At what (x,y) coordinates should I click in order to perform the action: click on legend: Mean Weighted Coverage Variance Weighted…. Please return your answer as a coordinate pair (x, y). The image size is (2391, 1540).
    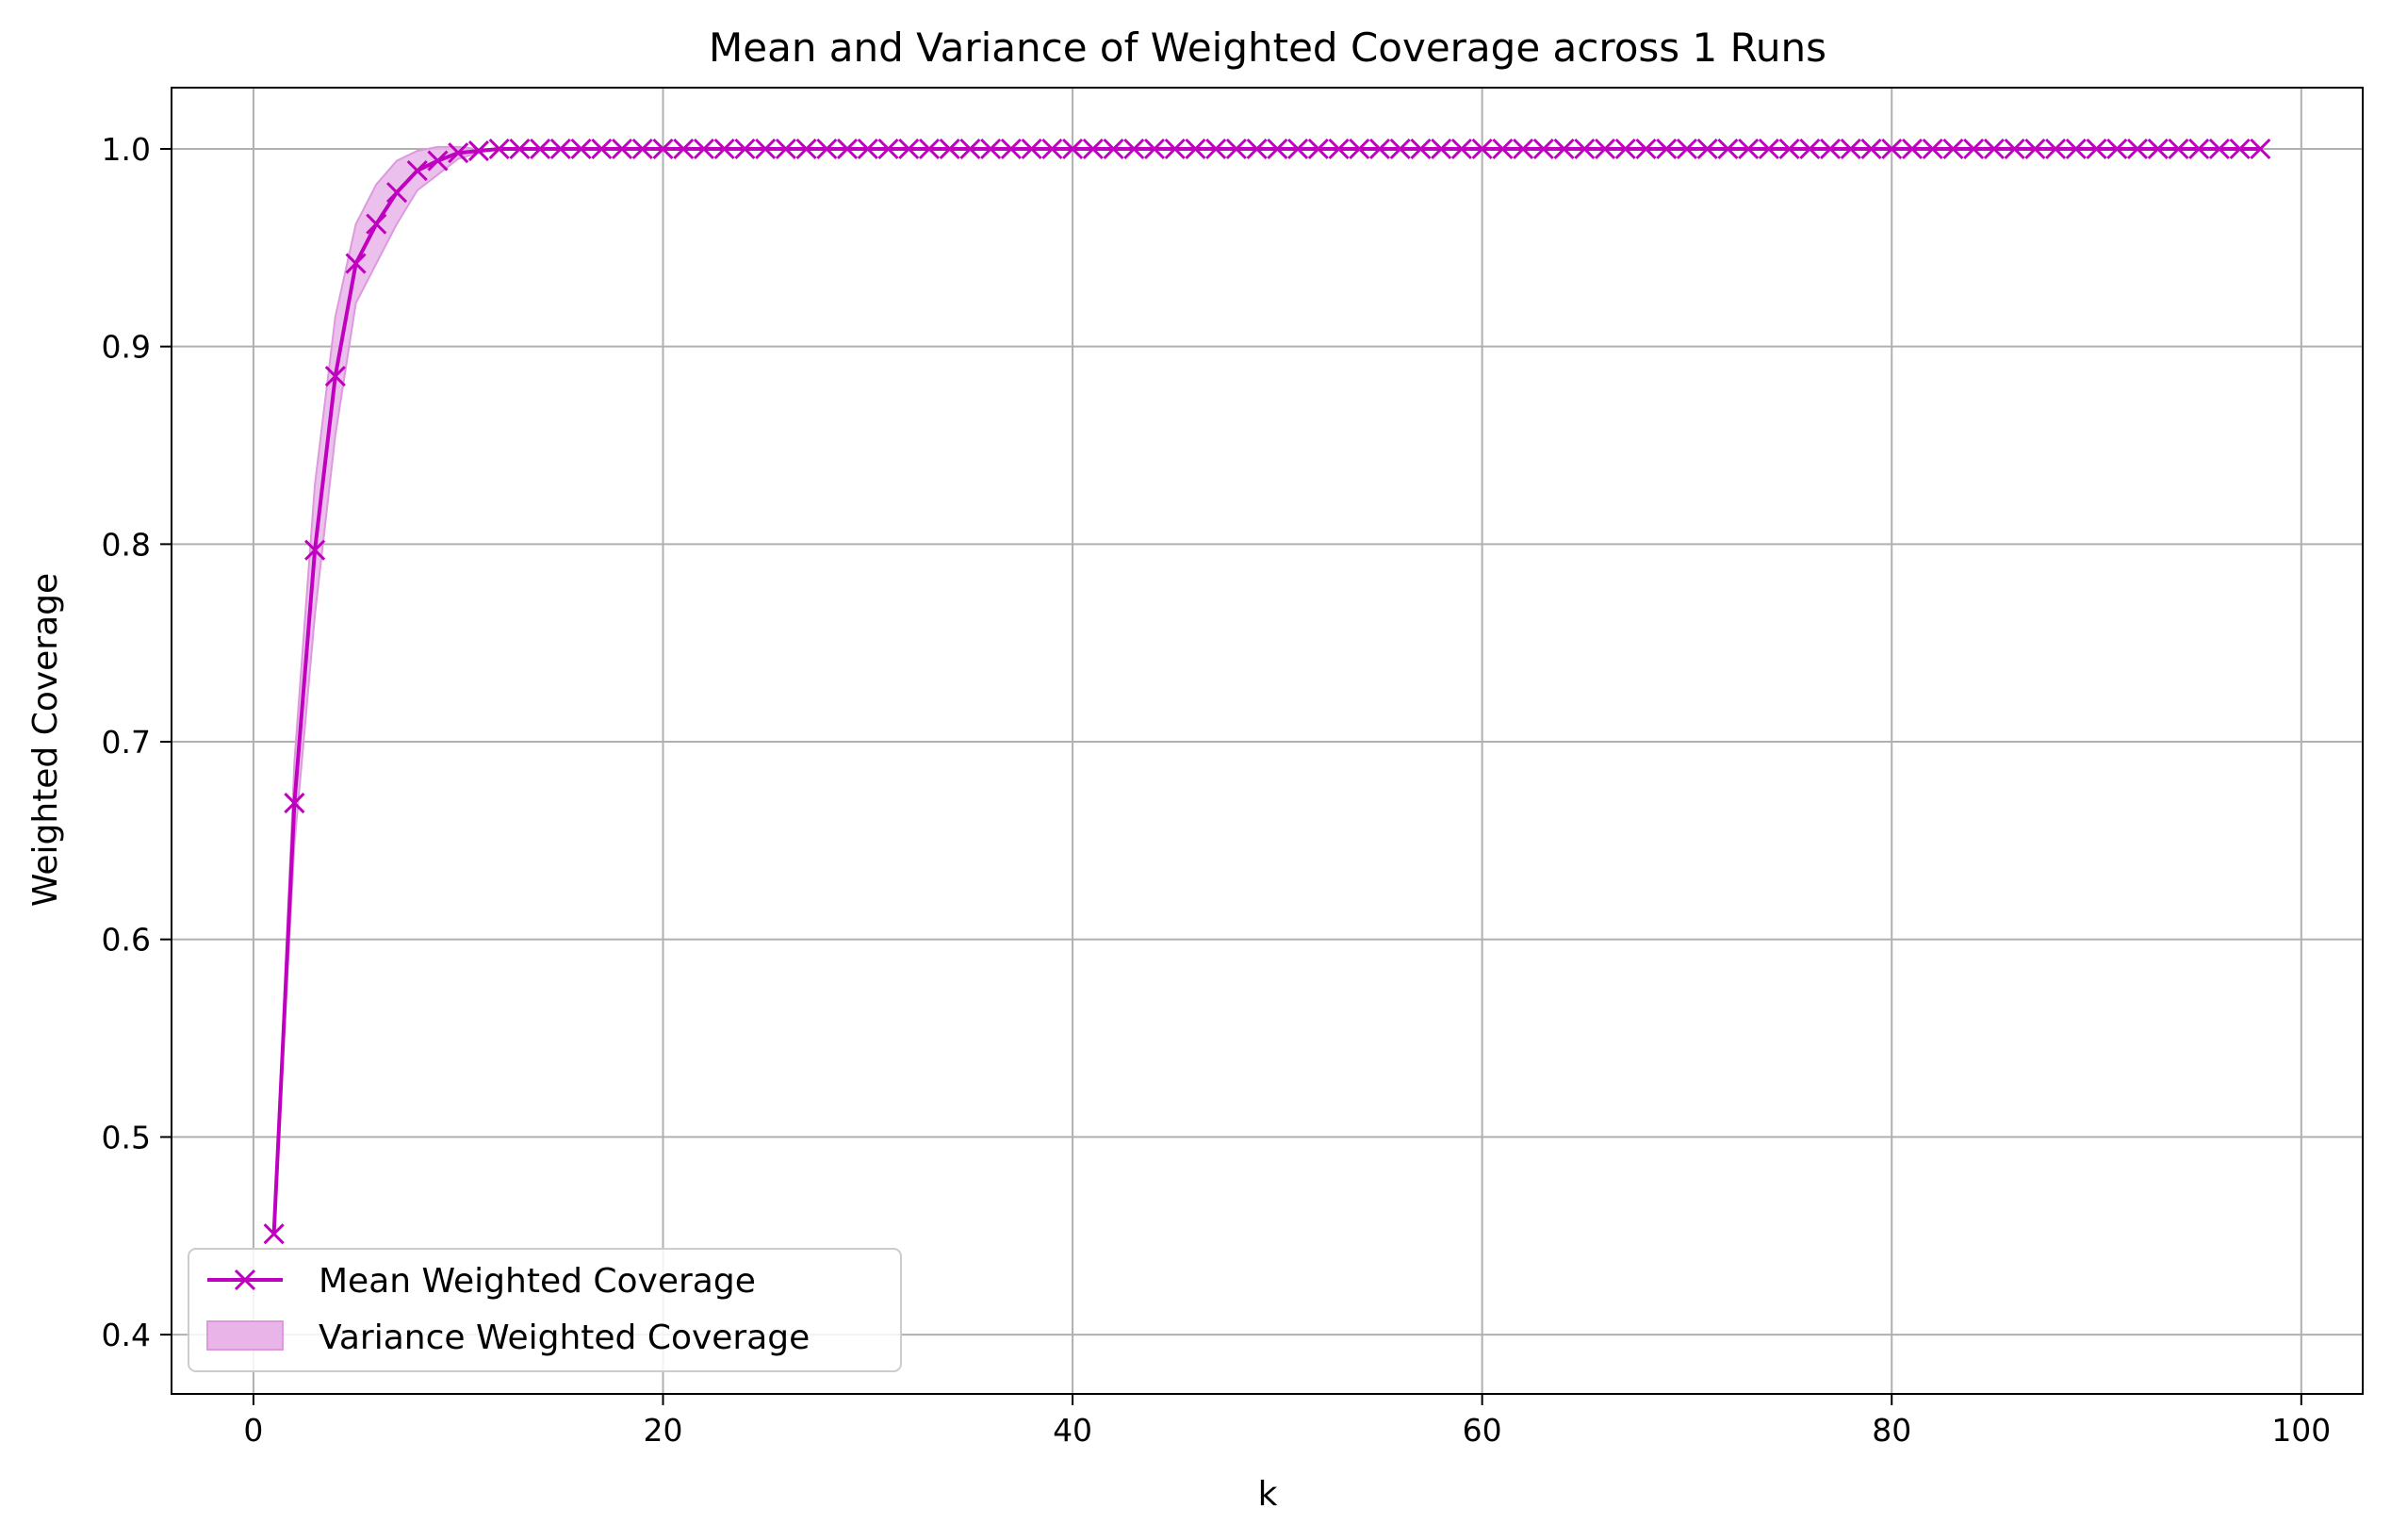
    Looking at the image, I should click on (545, 1310).